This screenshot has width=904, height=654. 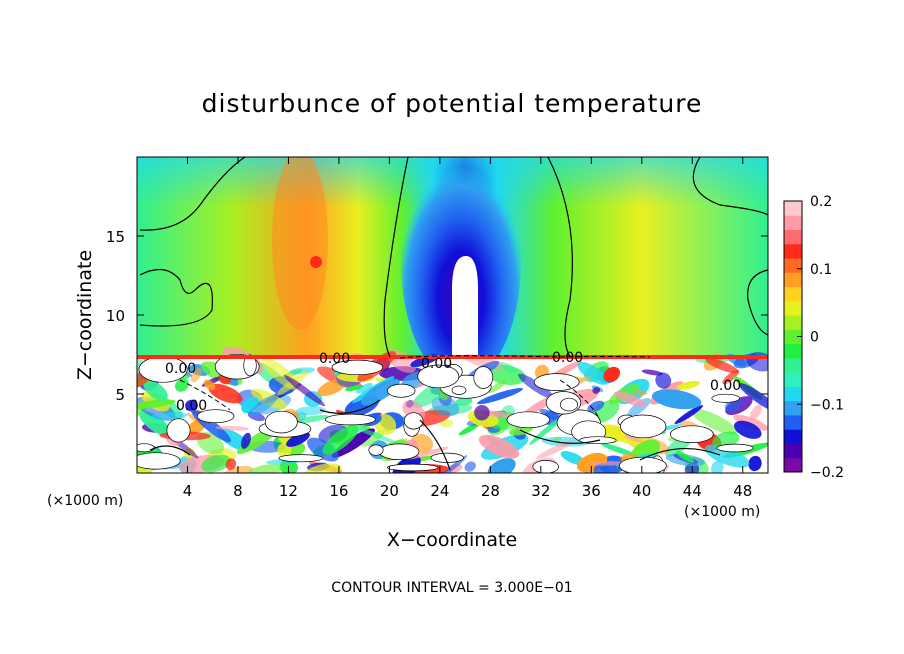 I want to click on y-tick-label: 10, so click(x=115, y=316).